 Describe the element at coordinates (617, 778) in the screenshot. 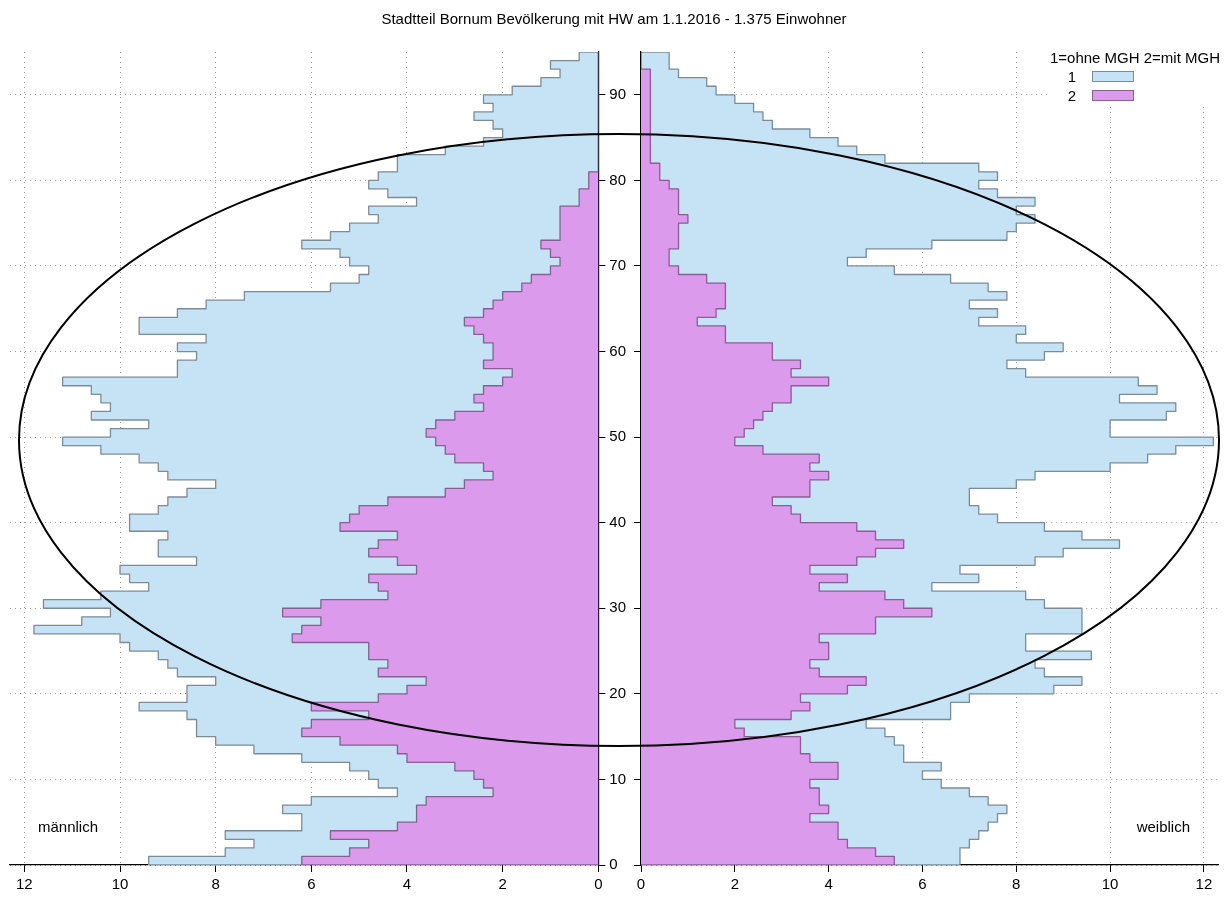

I see `y-tick-label: 10` at that location.